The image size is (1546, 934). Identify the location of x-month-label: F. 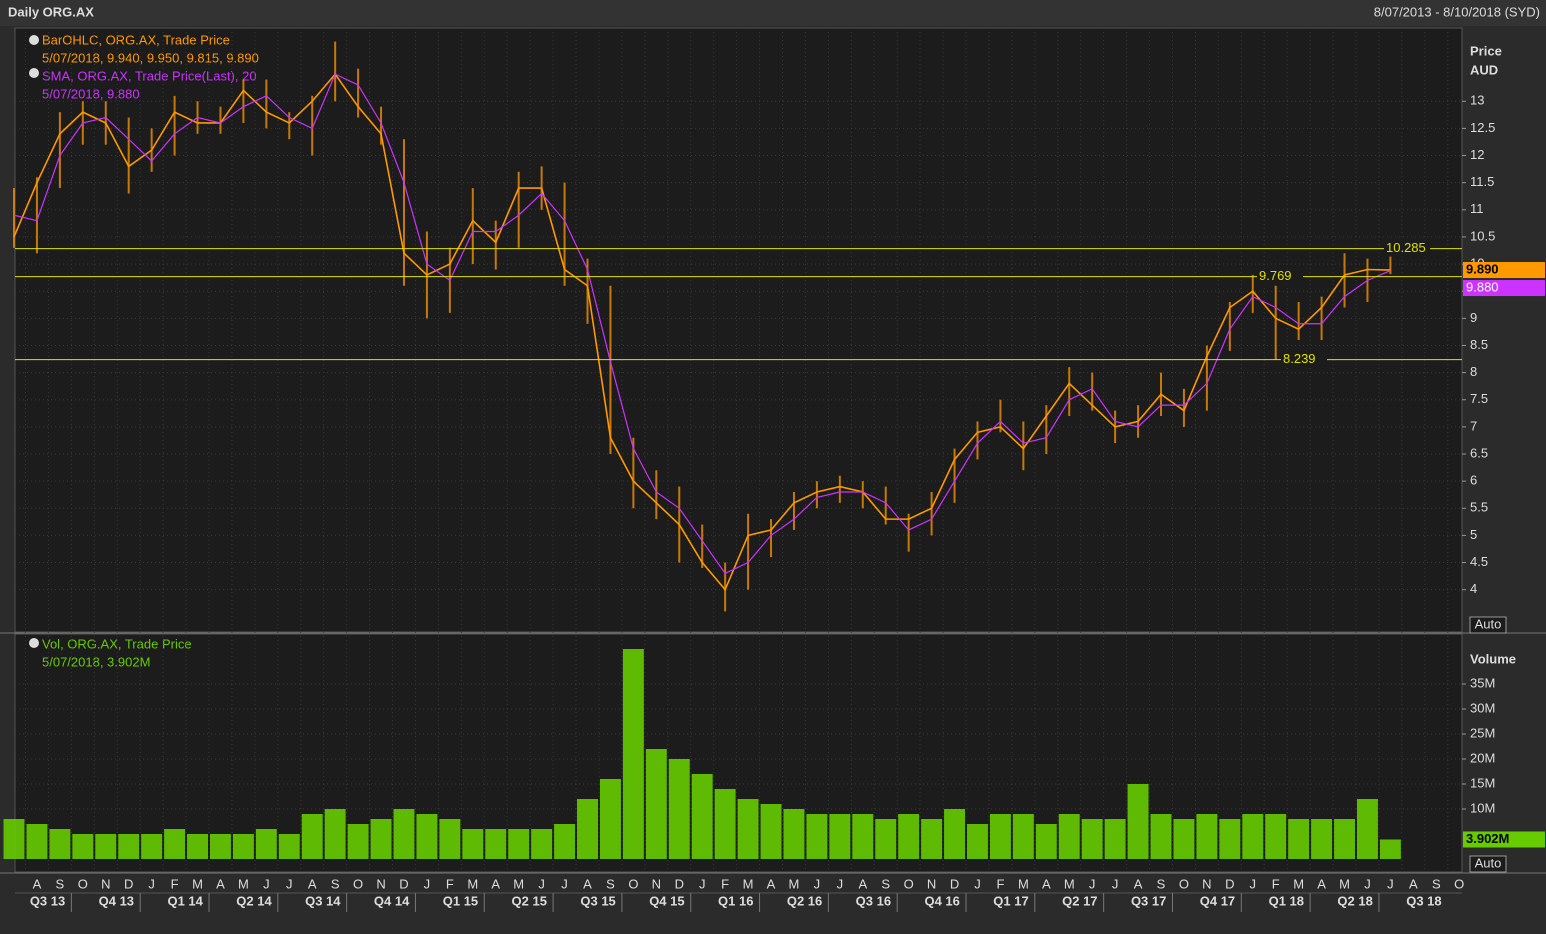
(175, 883).